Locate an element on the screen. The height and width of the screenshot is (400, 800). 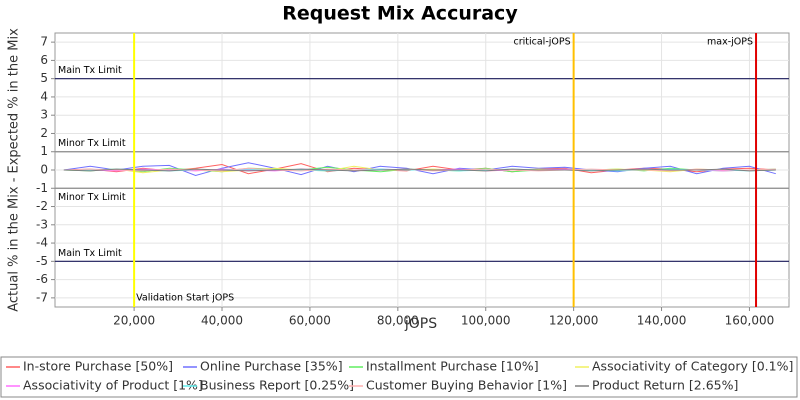
y-tick-label: -3 is located at coordinates (42, 224).